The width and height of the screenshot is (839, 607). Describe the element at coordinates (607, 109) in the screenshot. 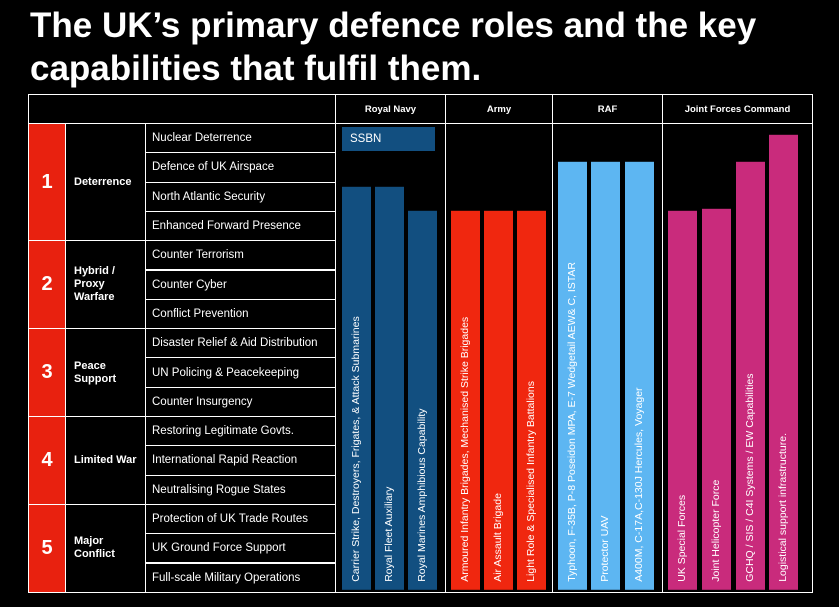

I see `column-header: RAF` at that location.